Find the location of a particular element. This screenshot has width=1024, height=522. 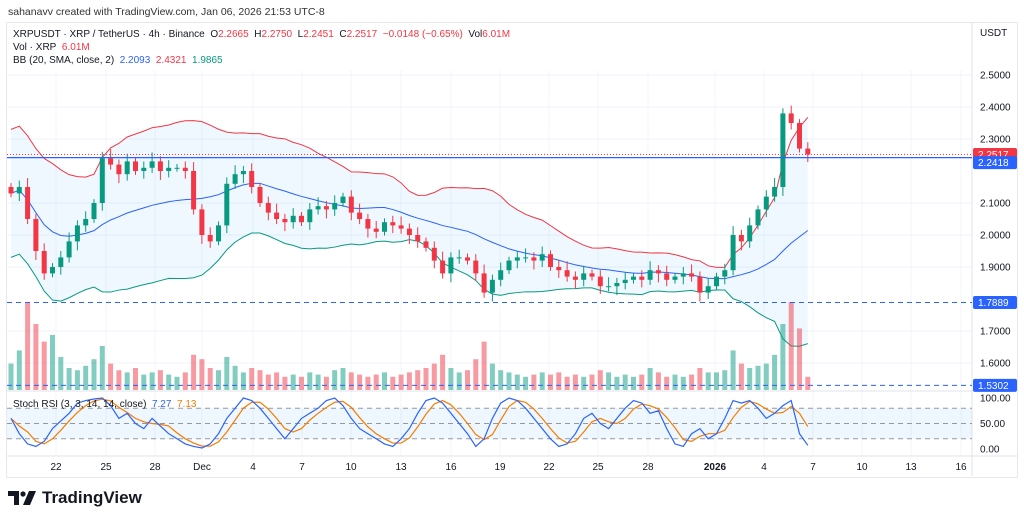

low-label: L is located at coordinates (300, 34).